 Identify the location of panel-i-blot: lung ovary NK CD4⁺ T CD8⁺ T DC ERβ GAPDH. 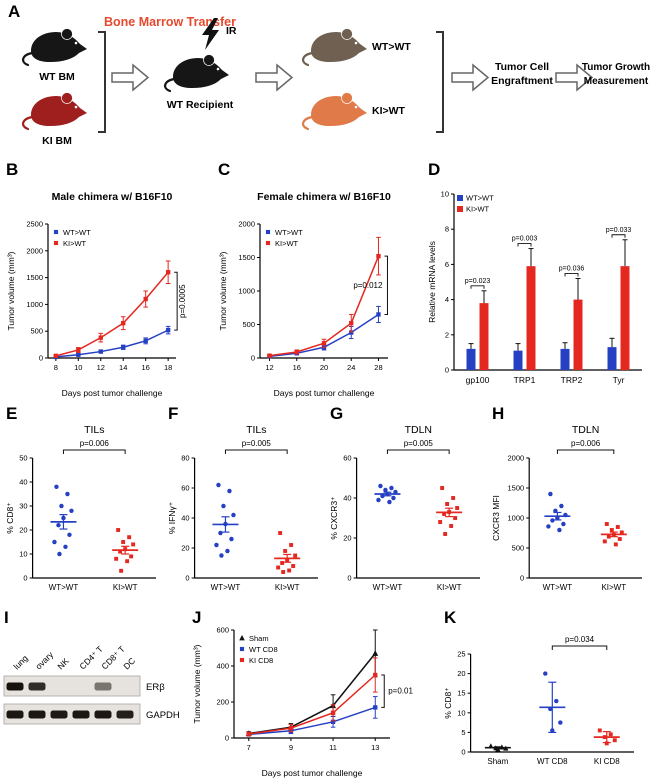
(98, 678).